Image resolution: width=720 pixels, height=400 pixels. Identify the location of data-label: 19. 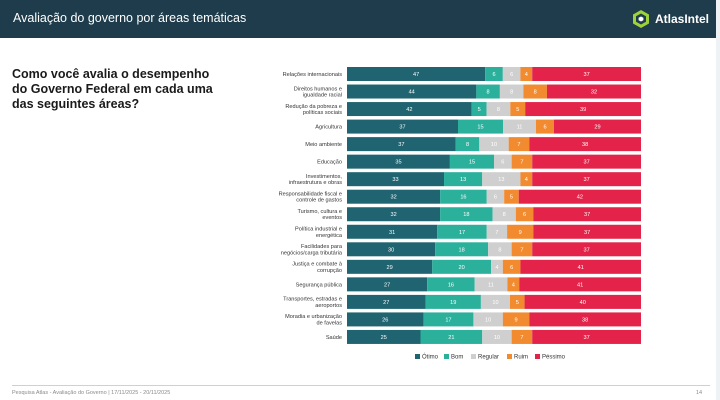
(453, 303).